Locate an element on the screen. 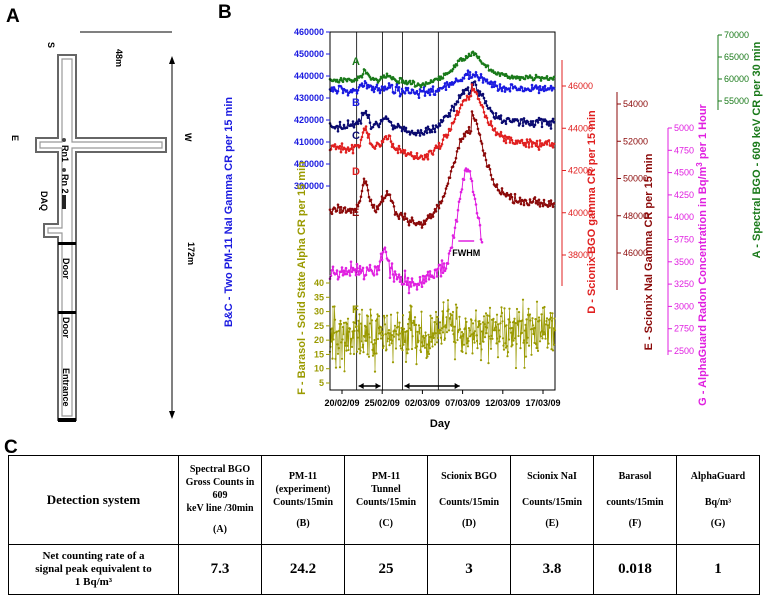 The width and height of the screenshot is (768, 599). axis-g-tick-label: 3500 is located at coordinates (684, 262).